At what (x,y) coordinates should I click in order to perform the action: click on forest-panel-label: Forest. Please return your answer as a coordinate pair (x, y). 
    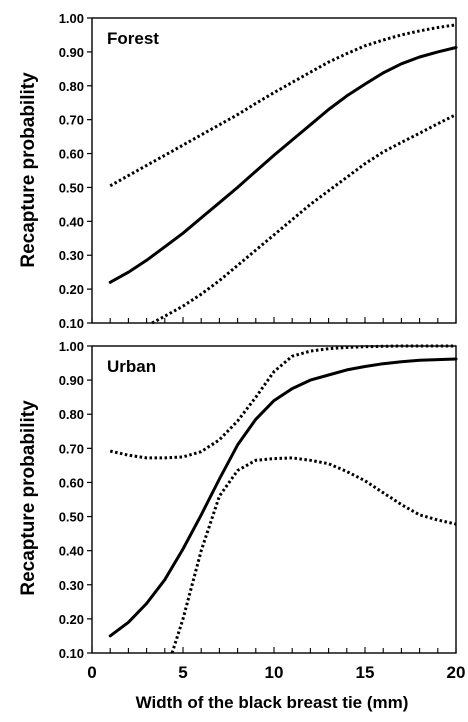
    Looking at the image, I should click on (133, 38).